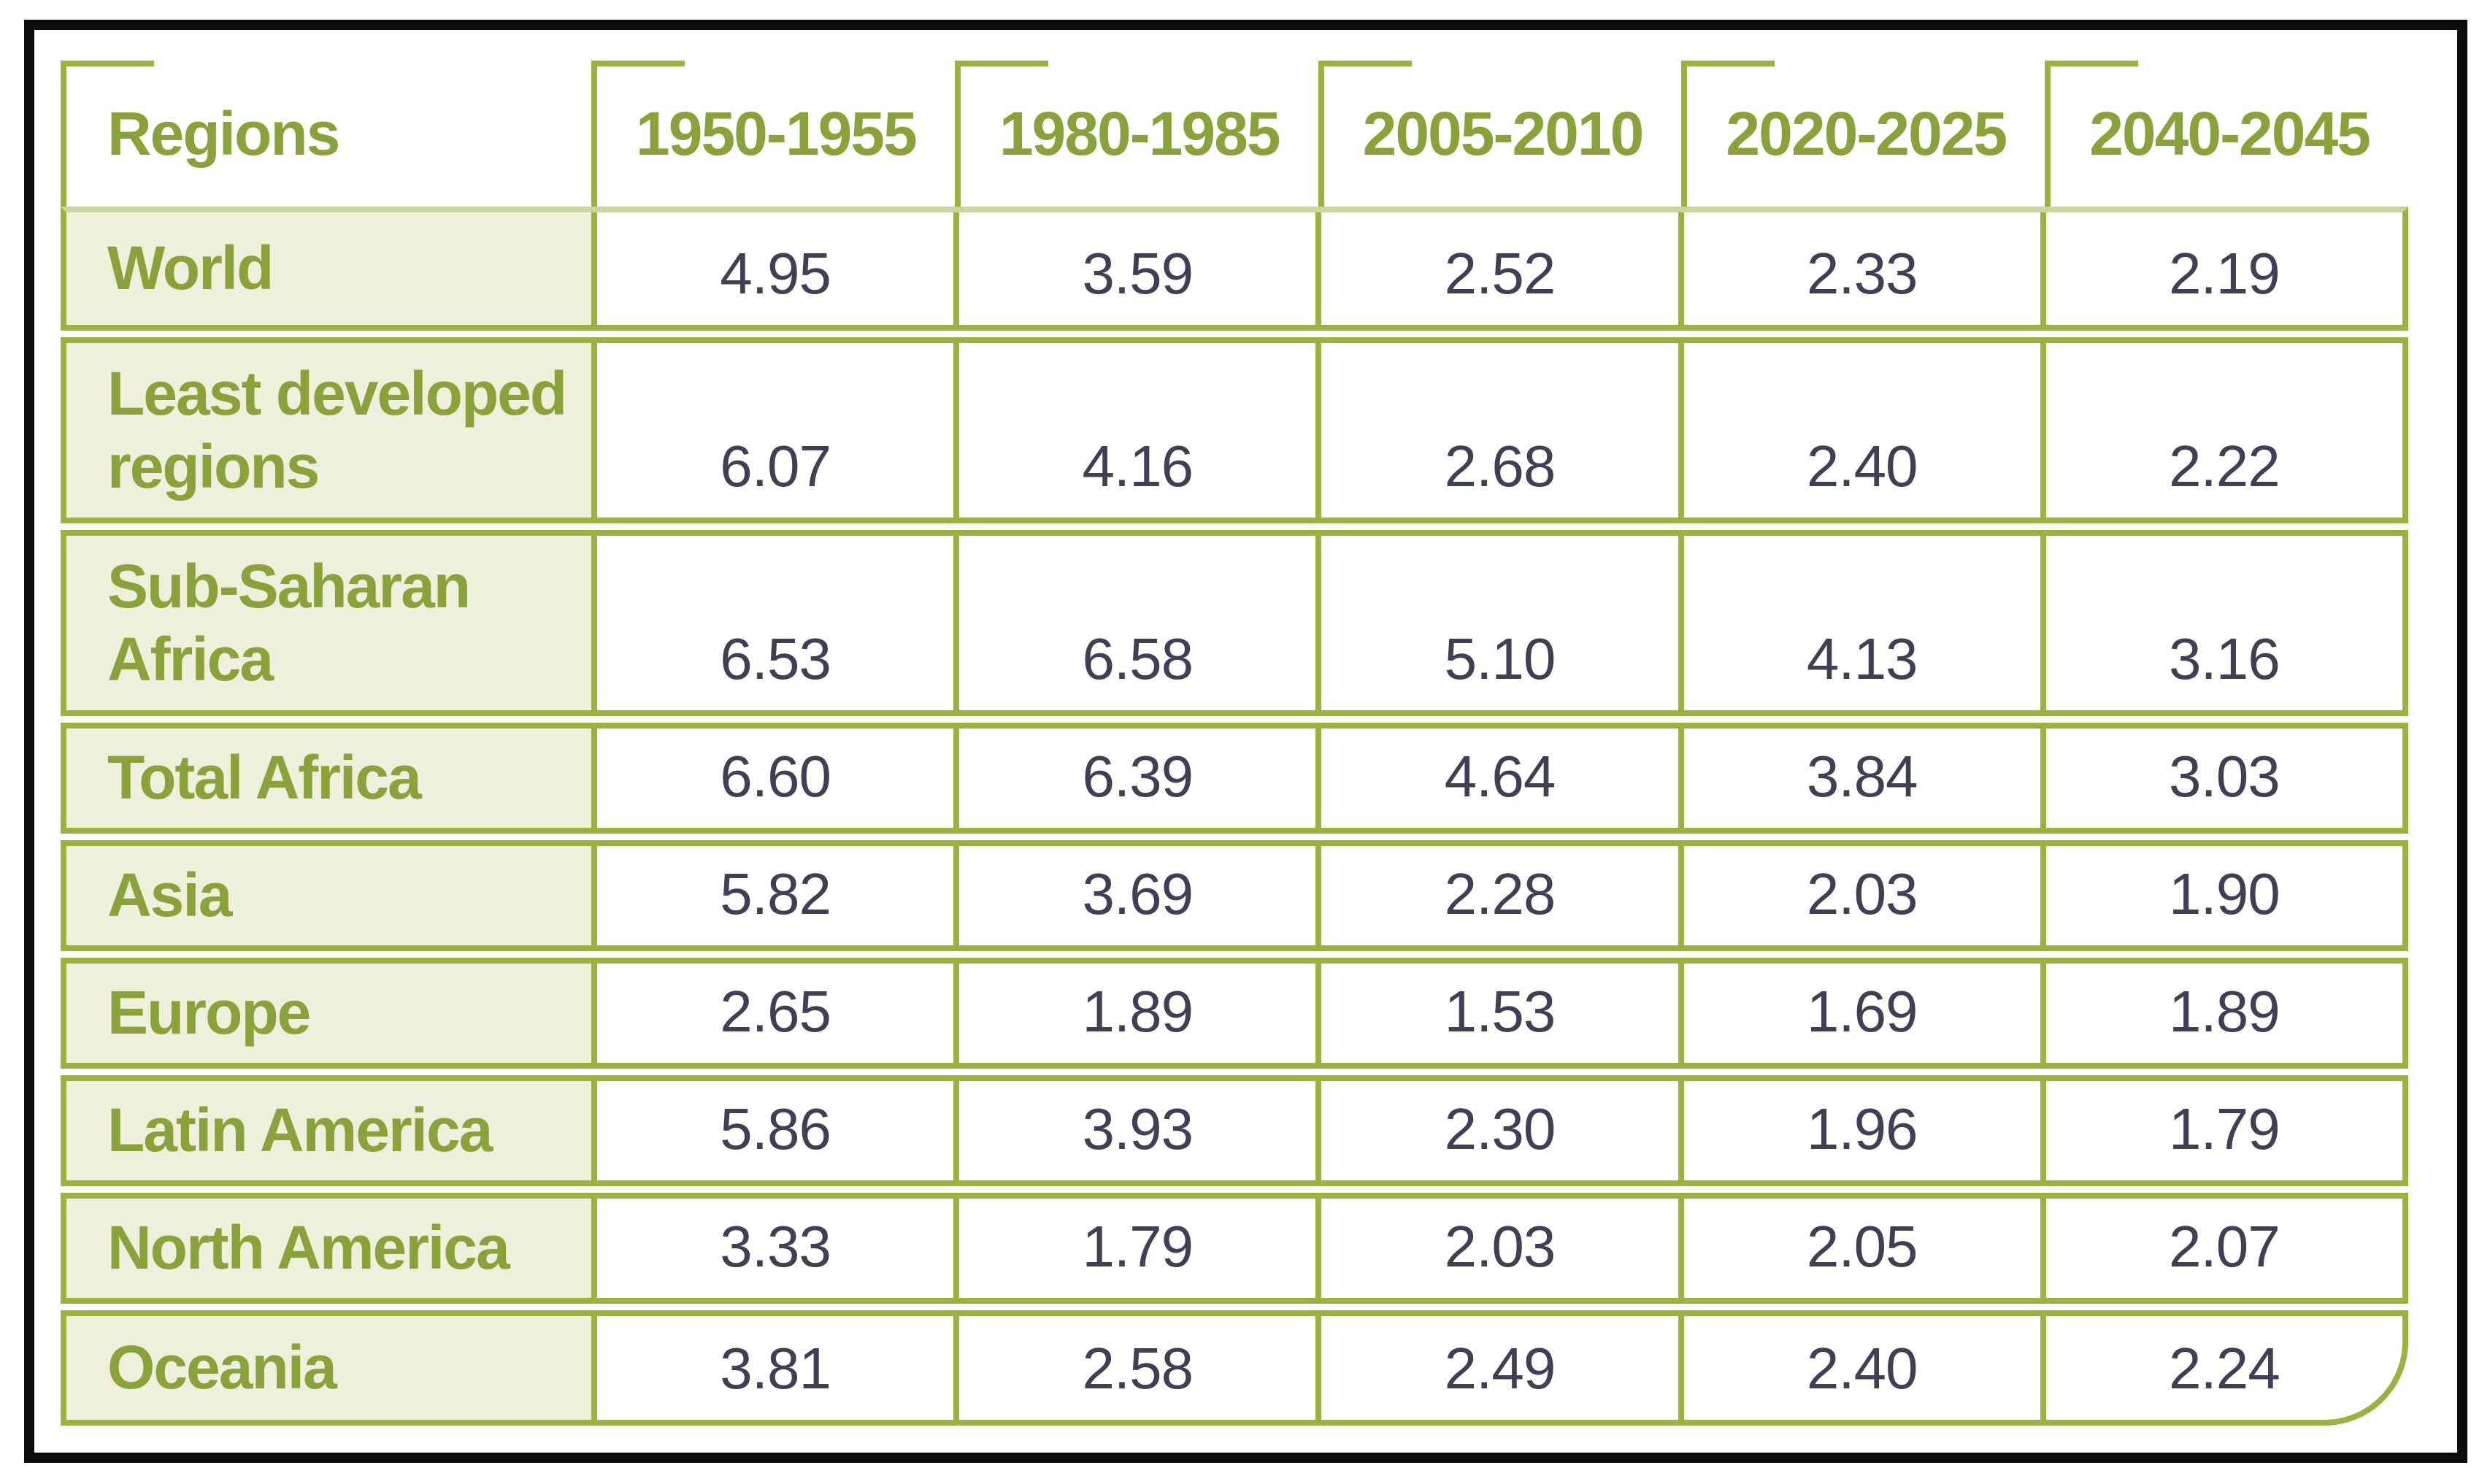 The height and width of the screenshot is (1484, 2490). I want to click on column-header-2040-2045: 2040-2045, so click(2226, 134).